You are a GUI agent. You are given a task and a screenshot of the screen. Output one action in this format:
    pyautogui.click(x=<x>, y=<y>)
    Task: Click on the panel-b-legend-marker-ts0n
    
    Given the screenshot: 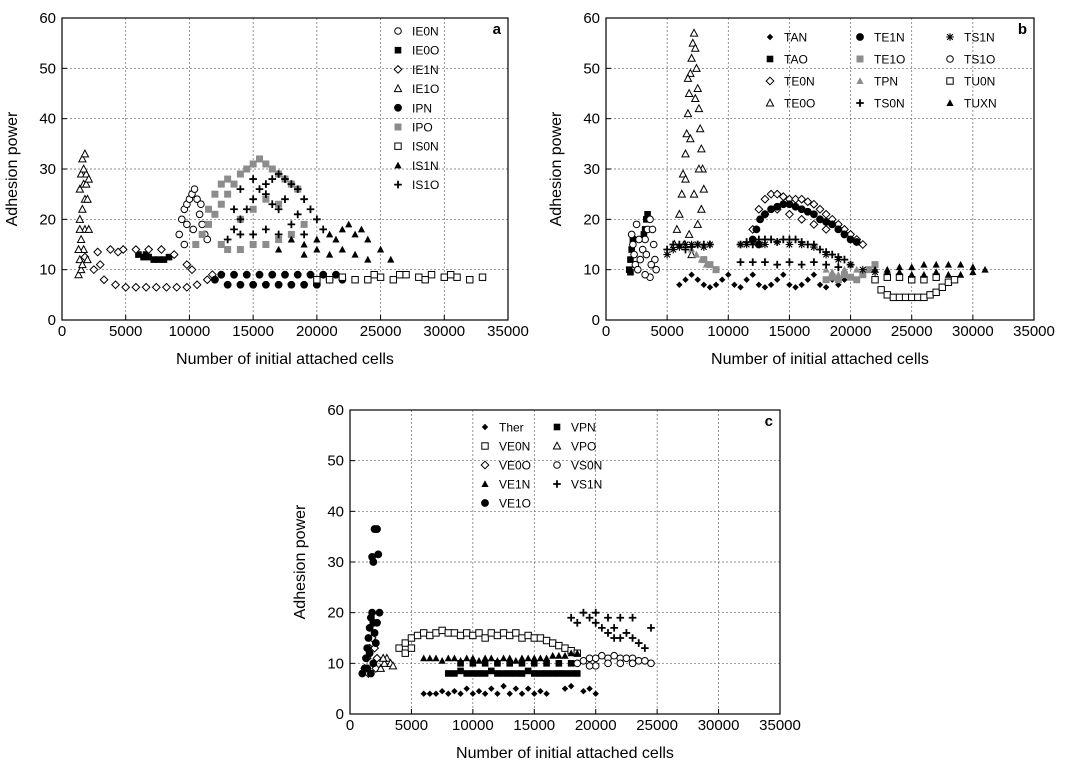 What is the action you would take?
    pyautogui.click(x=860, y=103)
    